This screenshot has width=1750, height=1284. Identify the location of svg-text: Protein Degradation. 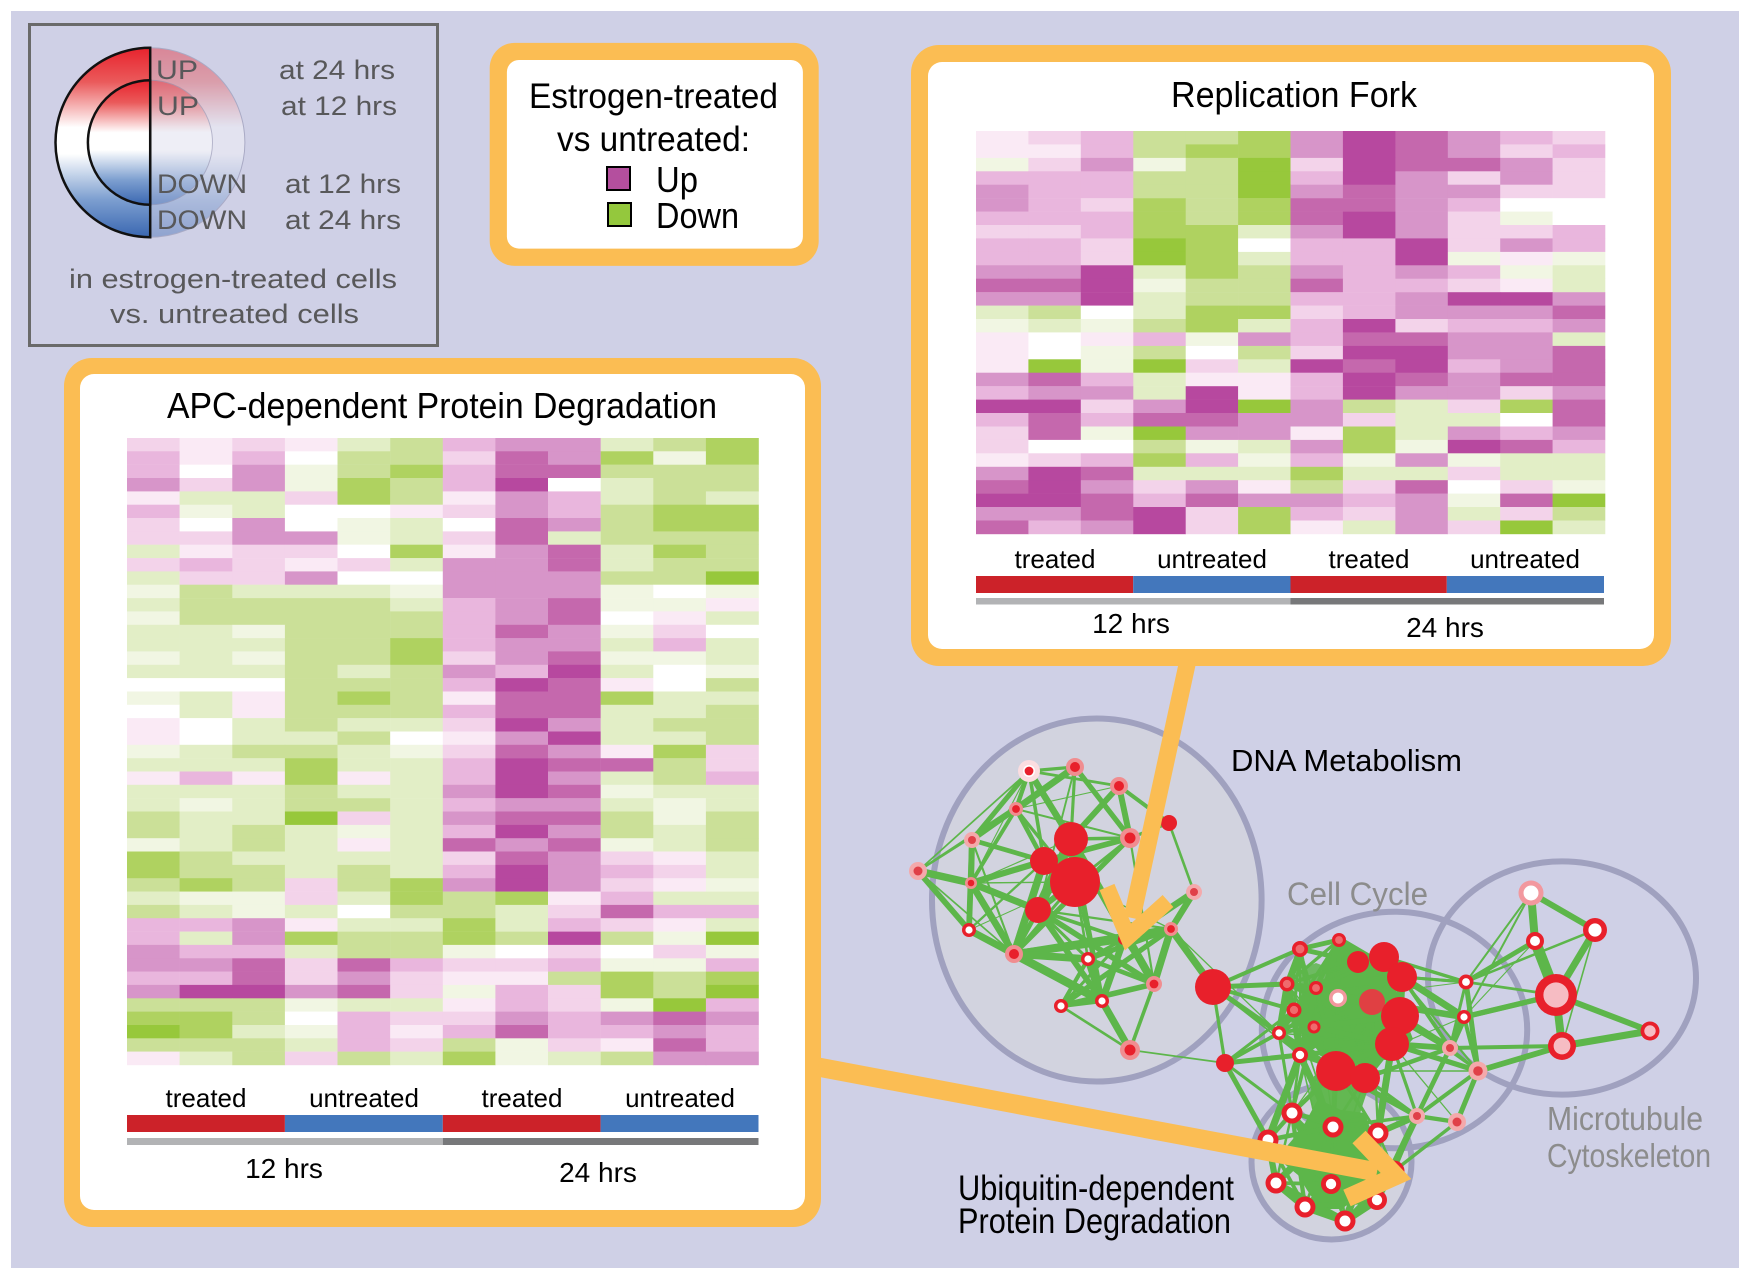
(1094, 1221).